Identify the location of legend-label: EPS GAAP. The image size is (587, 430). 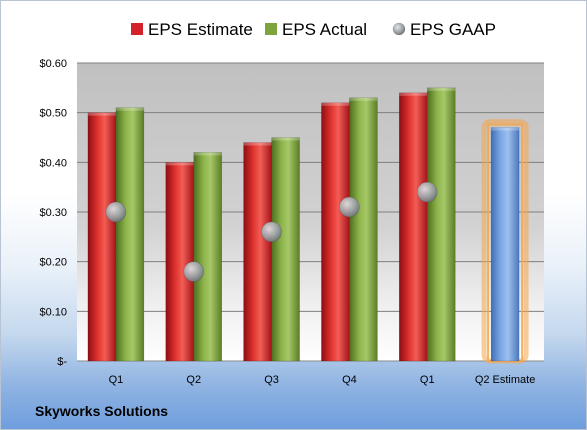
(453, 29).